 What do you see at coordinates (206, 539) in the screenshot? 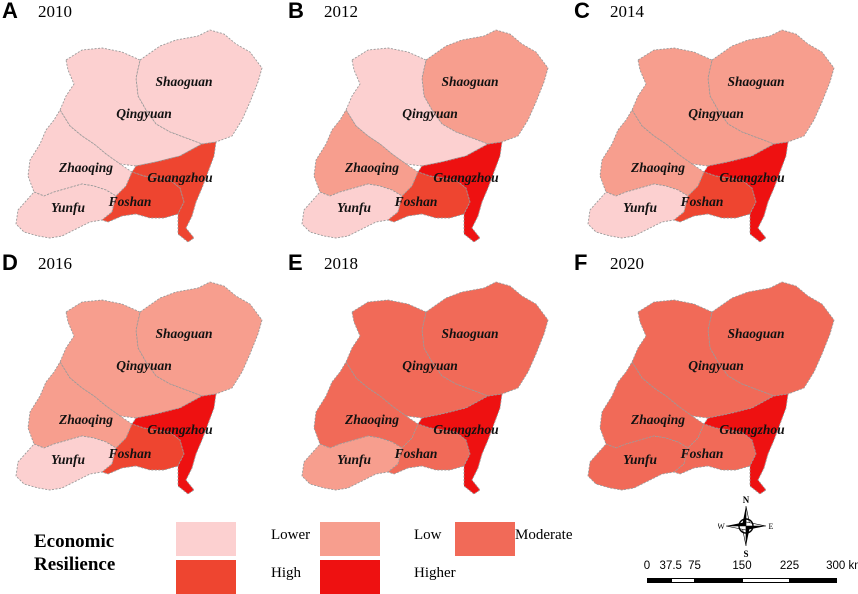
I see `legend-swatch-lower` at bounding box center [206, 539].